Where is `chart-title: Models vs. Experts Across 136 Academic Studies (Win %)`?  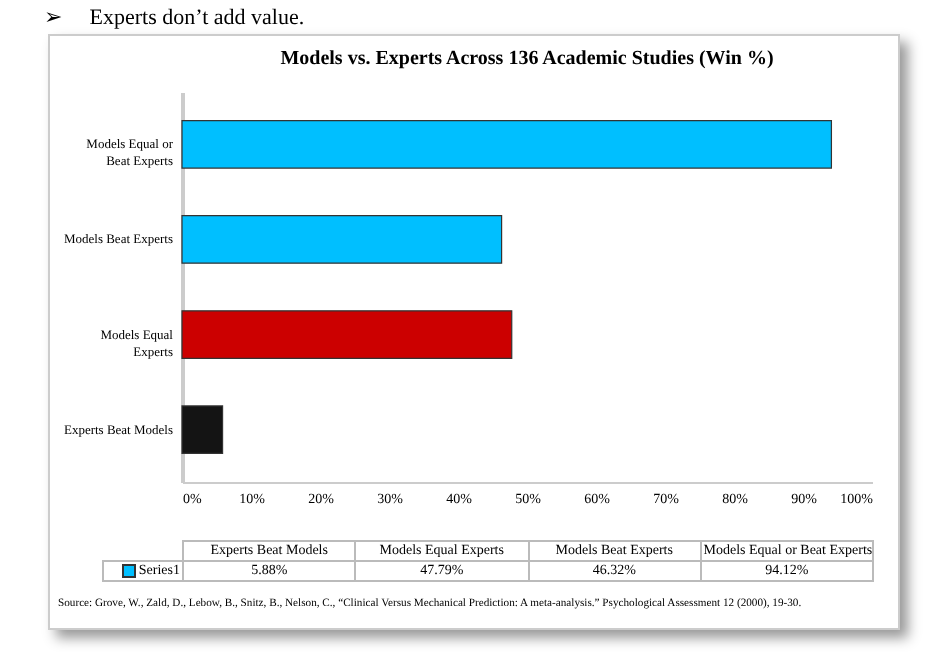 chart-title: Models vs. Experts Across 136 Academic Studies (Win %) is located at coordinates (527, 59).